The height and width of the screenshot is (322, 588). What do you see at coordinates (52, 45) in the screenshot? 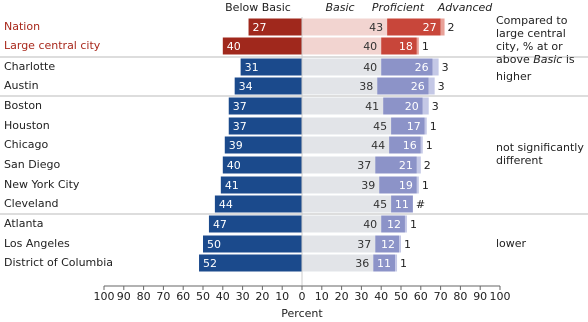
I see `category-label: Large central city` at bounding box center [52, 45].